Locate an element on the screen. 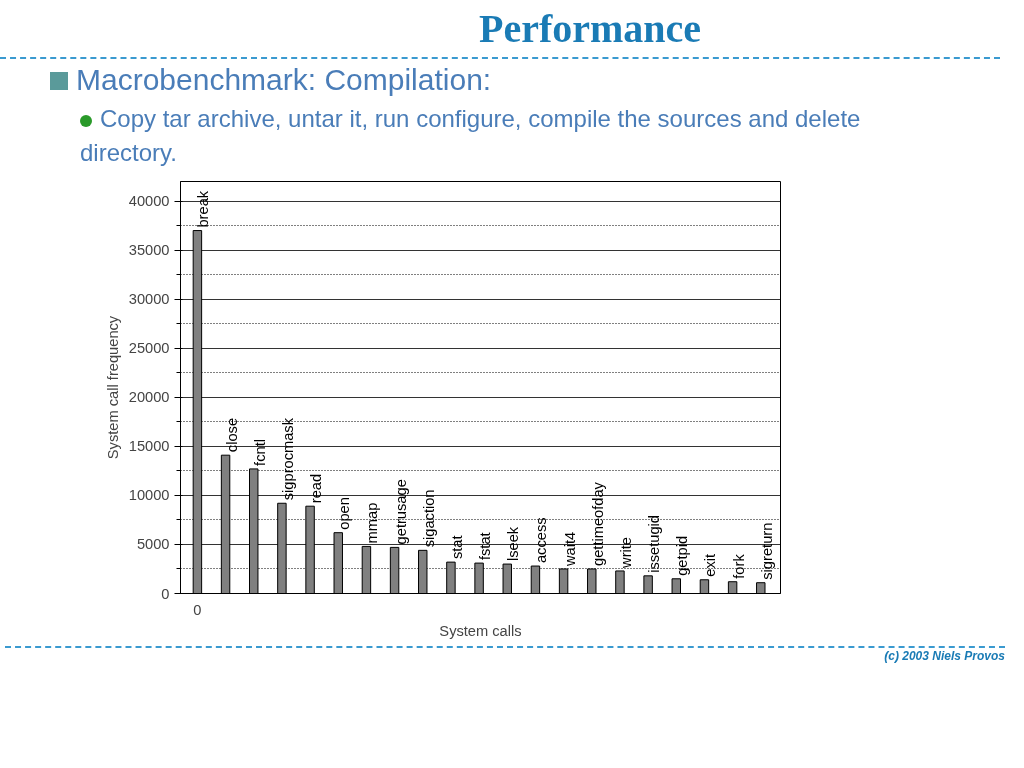 This screenshot has width=1024, height=768. y-axis-title: System call frequency is located at coordinates (112, 386).